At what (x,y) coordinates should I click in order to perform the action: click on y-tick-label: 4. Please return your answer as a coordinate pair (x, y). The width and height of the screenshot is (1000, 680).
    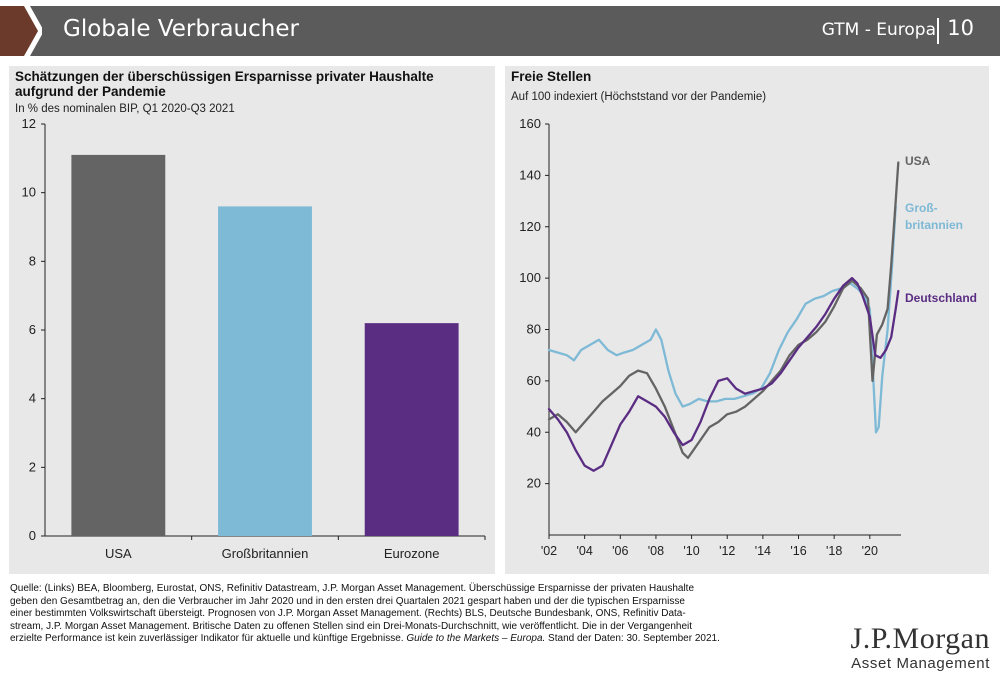
    Looking at the image, I should click on (32, 398).